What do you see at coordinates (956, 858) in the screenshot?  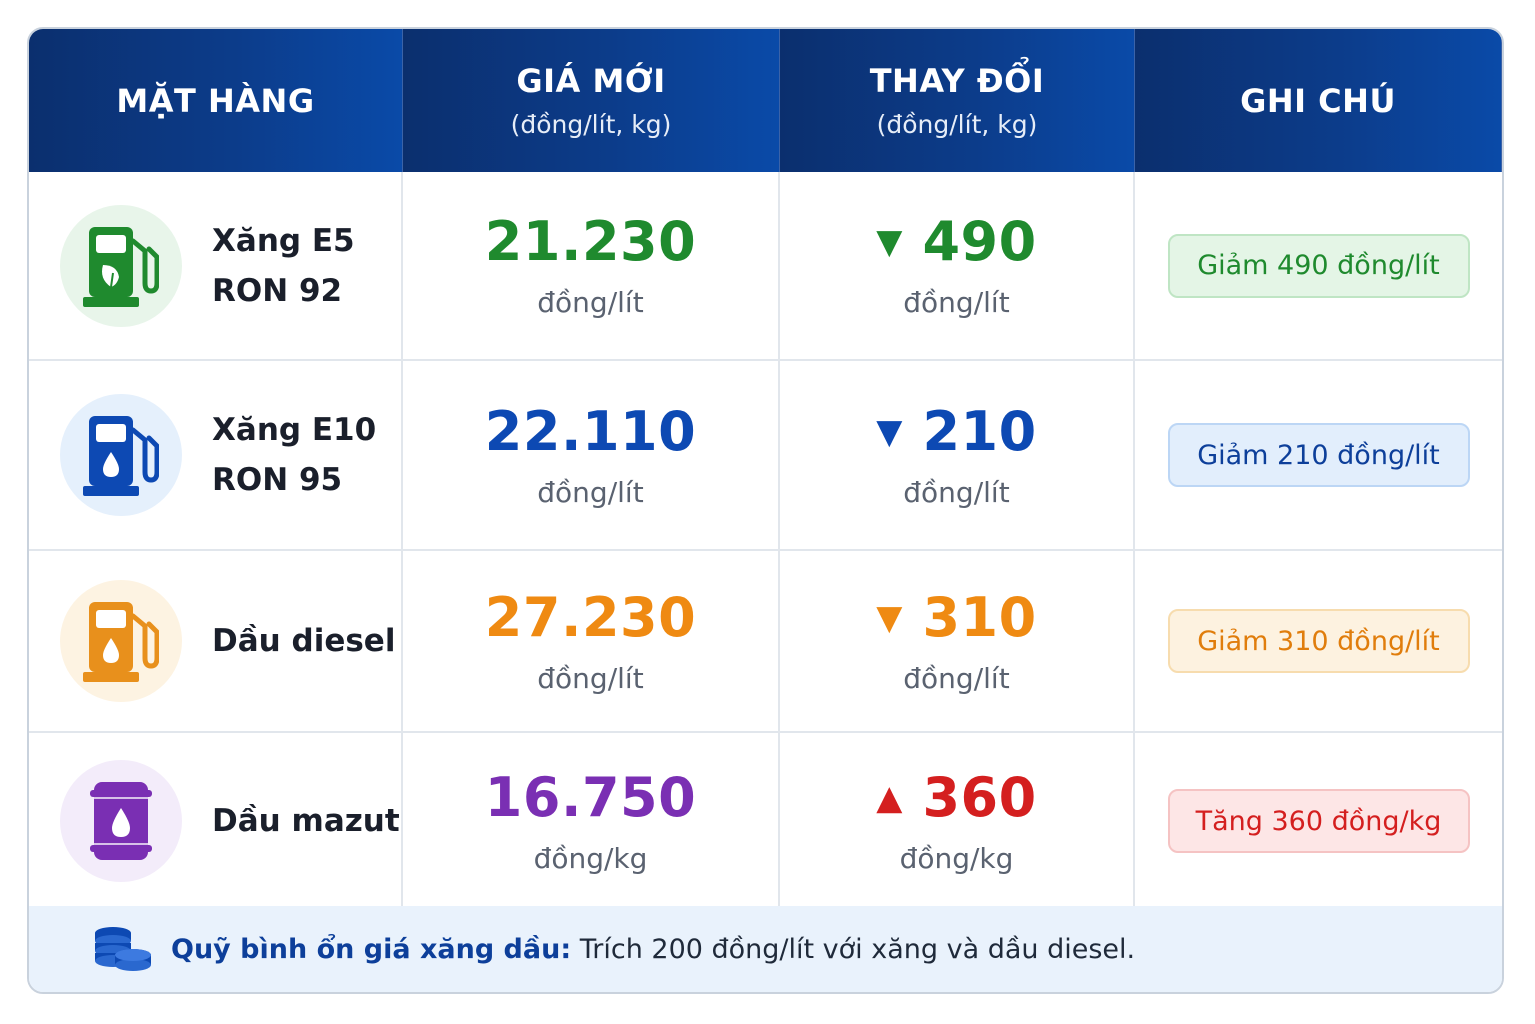 I see `change-unit: đồng/kg` at bounding box center [956, 858].